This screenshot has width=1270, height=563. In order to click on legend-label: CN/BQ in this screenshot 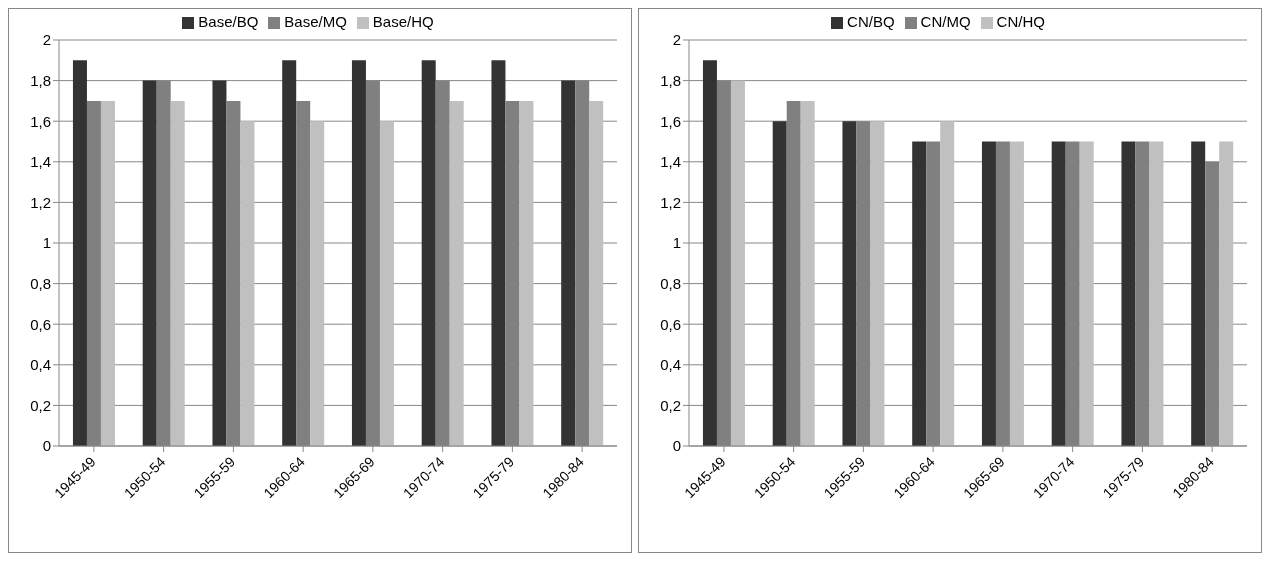, I will do `click(871, 21)`.